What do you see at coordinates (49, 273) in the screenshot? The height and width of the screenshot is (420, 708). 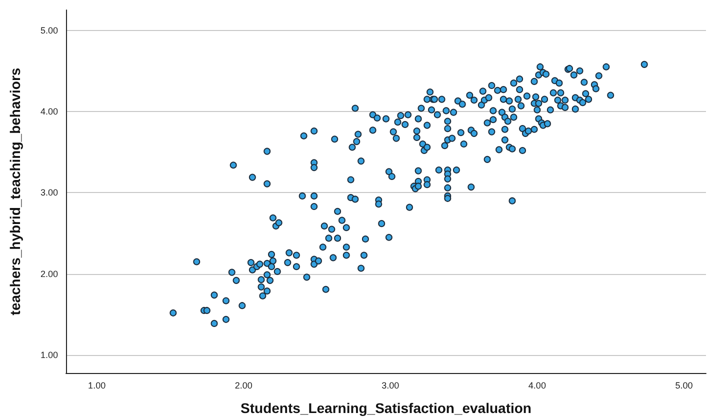 I see `y-tick-label: 2.00` at bounding box center [49, 273].